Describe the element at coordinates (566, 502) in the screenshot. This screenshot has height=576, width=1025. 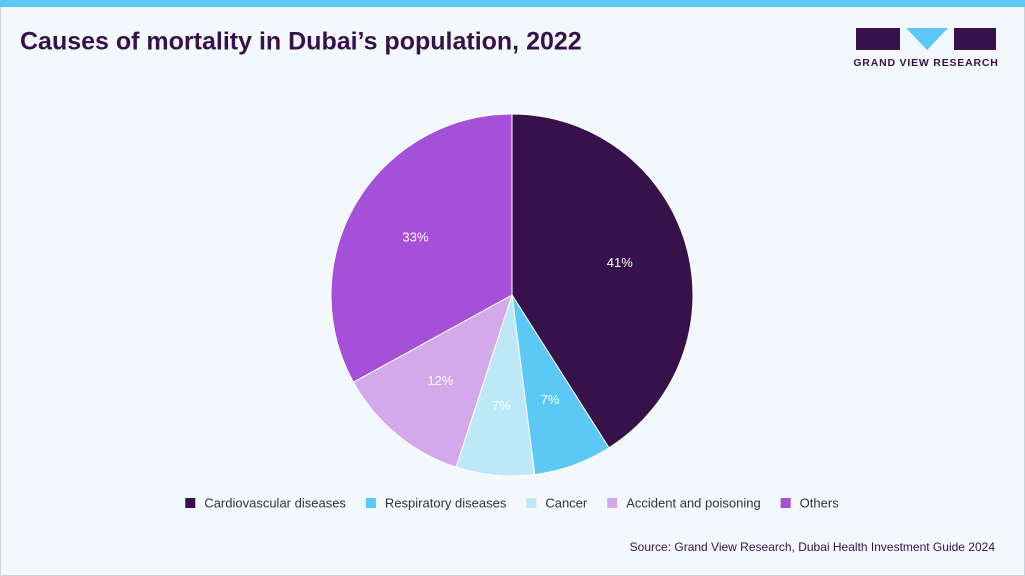
I see `legend-label: Cancer` at that location.